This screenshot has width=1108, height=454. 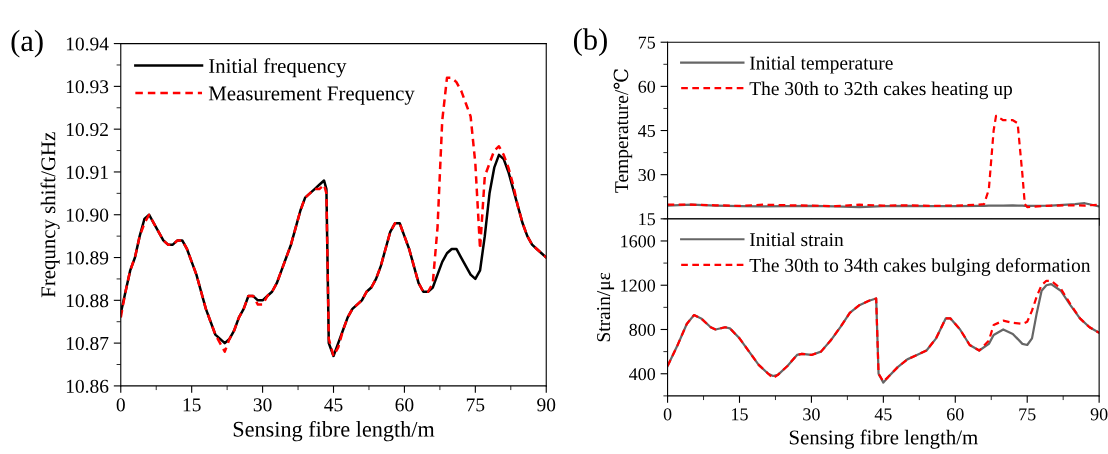 What do you see at coordinates (87, 172) in the screenshot?
I see `y-tick-label: 10.91` at bounding box center [87, 172].